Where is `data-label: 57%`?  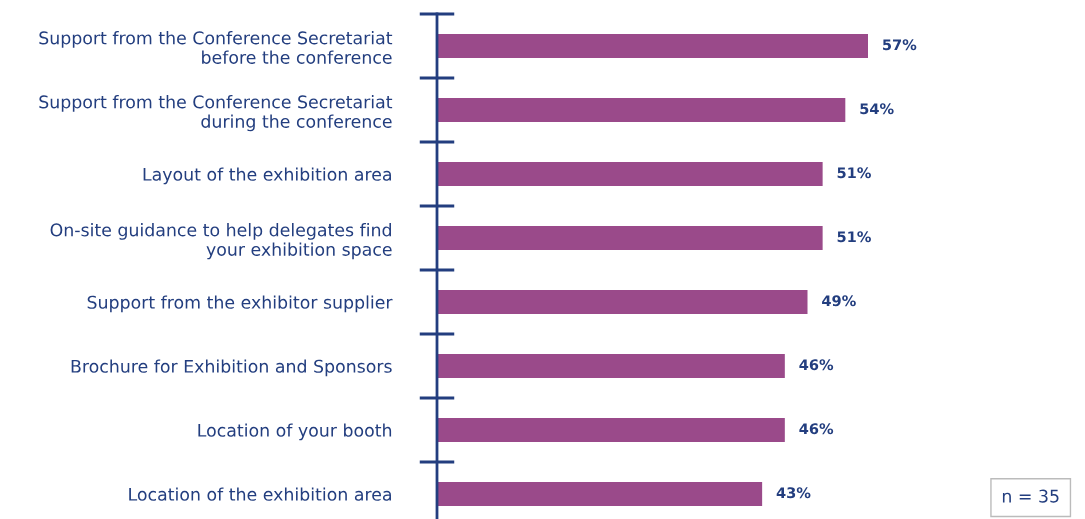
data-label: 57% is located at coordinates (900, 45).